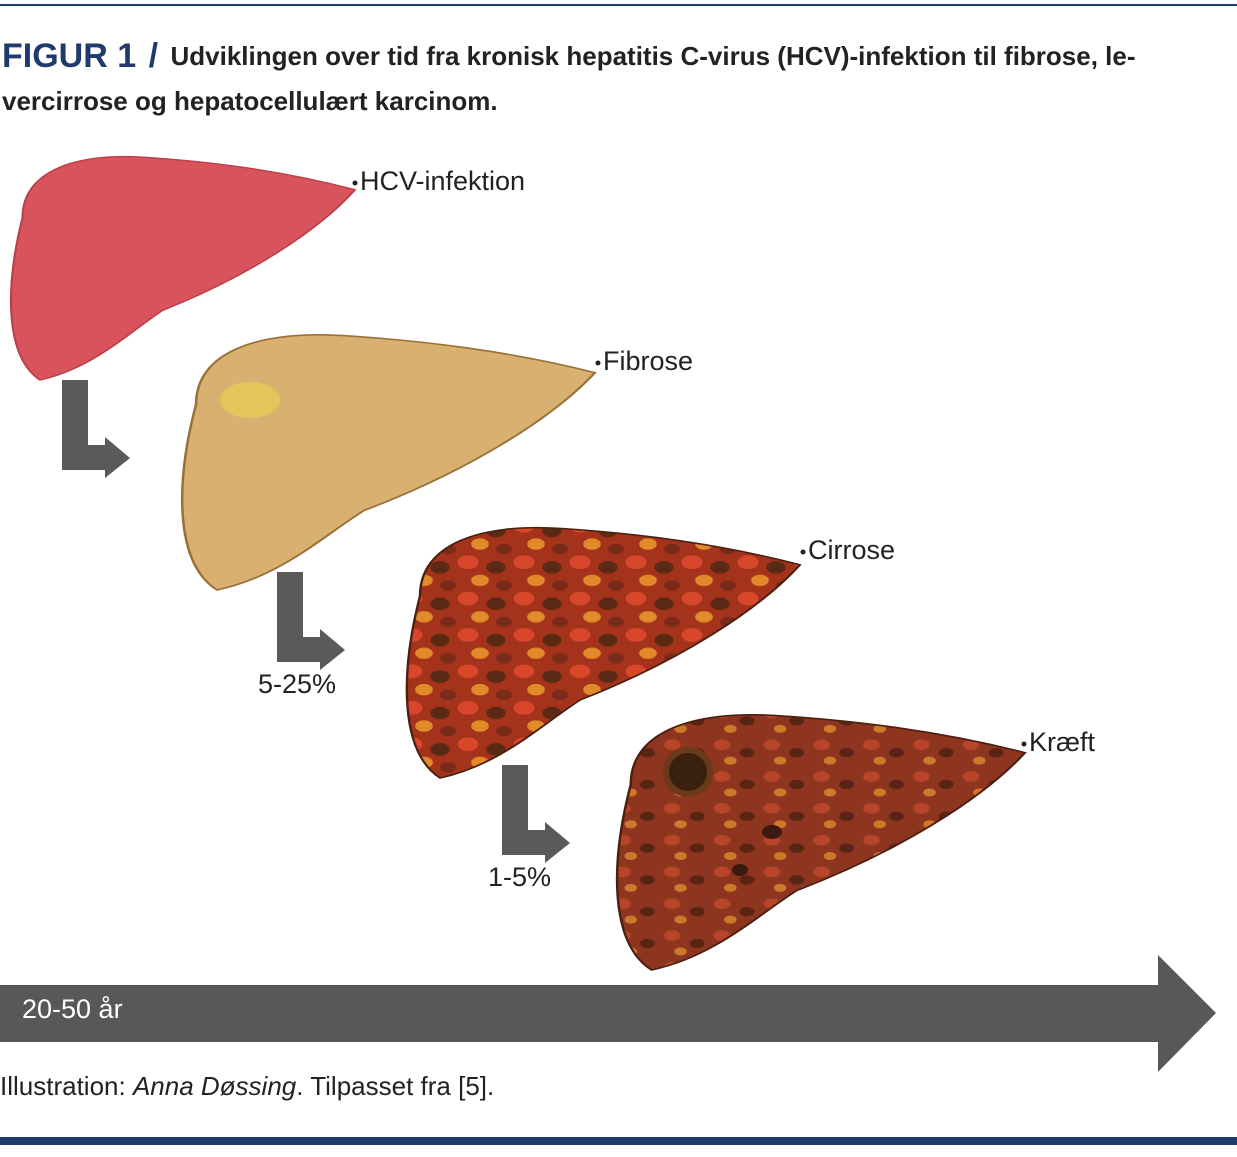 This screenshot has width=1237, height=1157. What do you see at coordinates (851, 550) in the screenshot?
I see `stage-label: Cirrose` at bounding box center [851, 550].